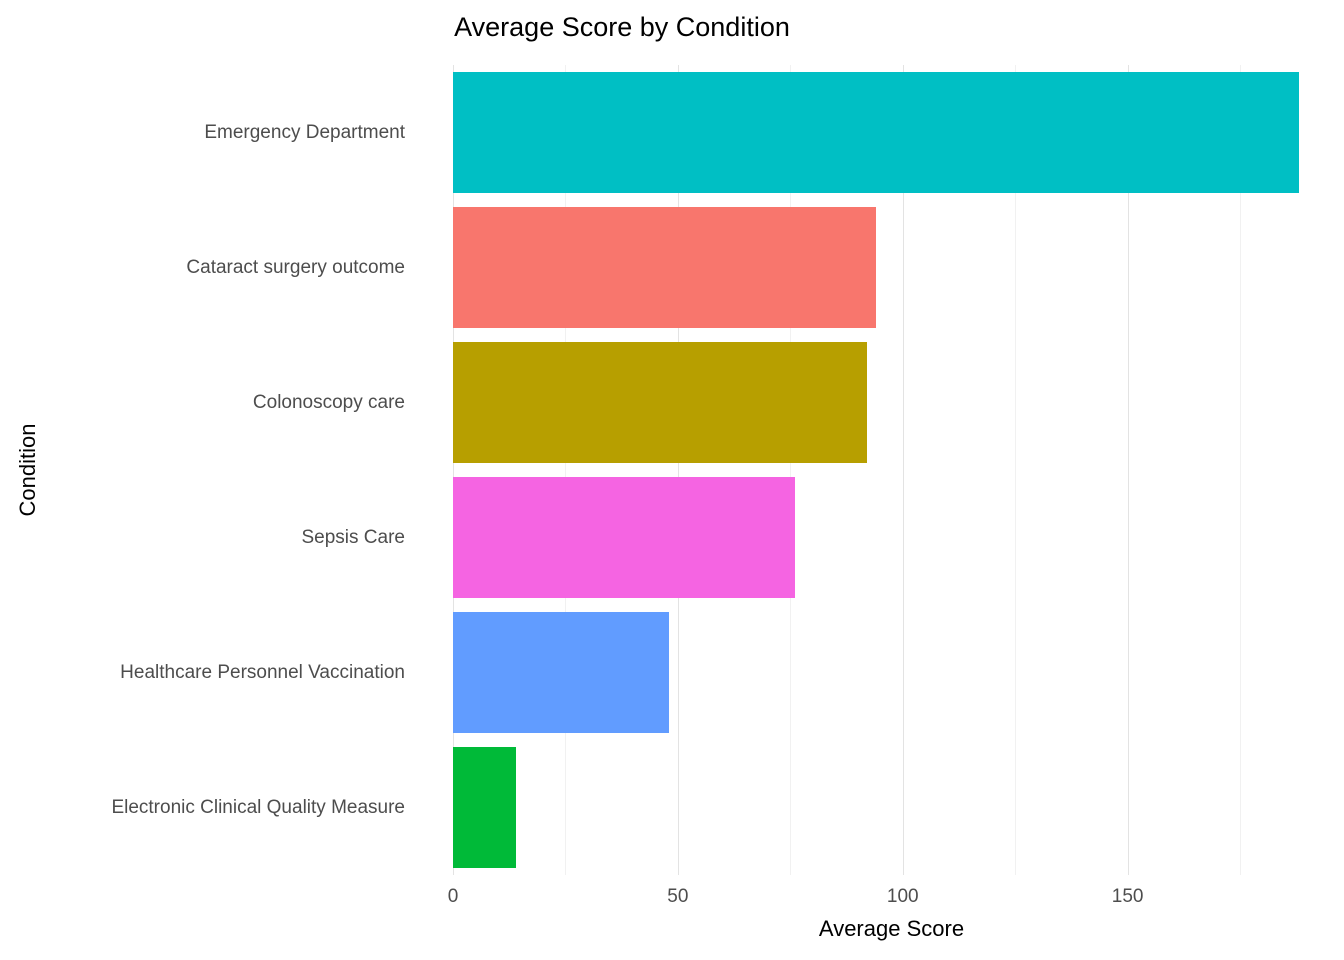  Describe the element at coordinates (891, 928) in the screenshot. I see `x-axis-title: Average Score` at that location.